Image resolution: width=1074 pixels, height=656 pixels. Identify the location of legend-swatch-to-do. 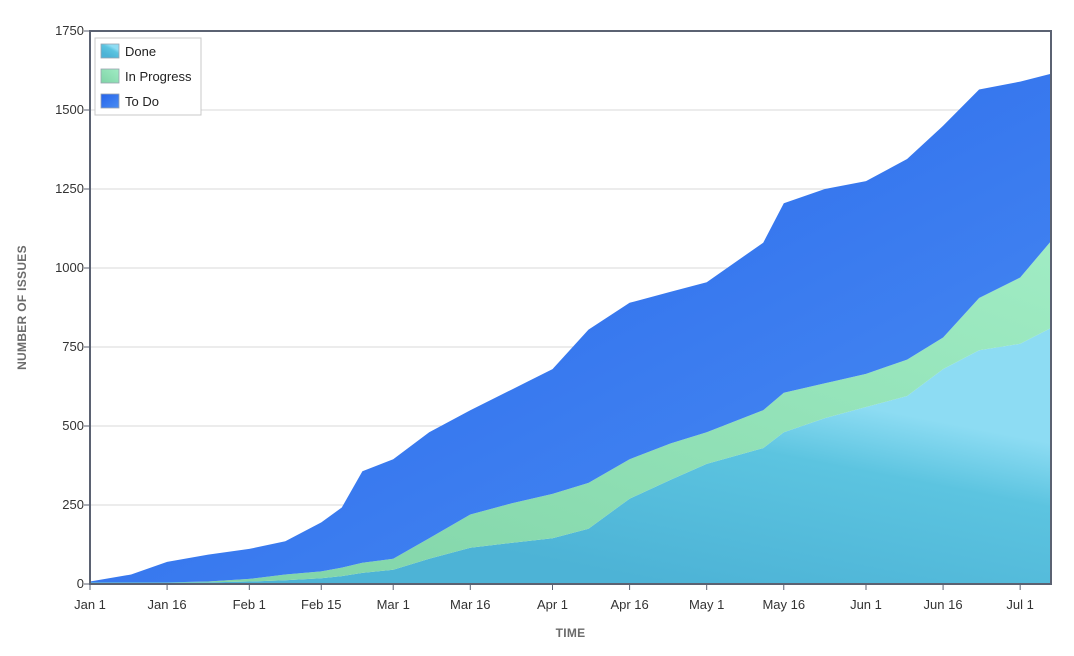
(110, 101).